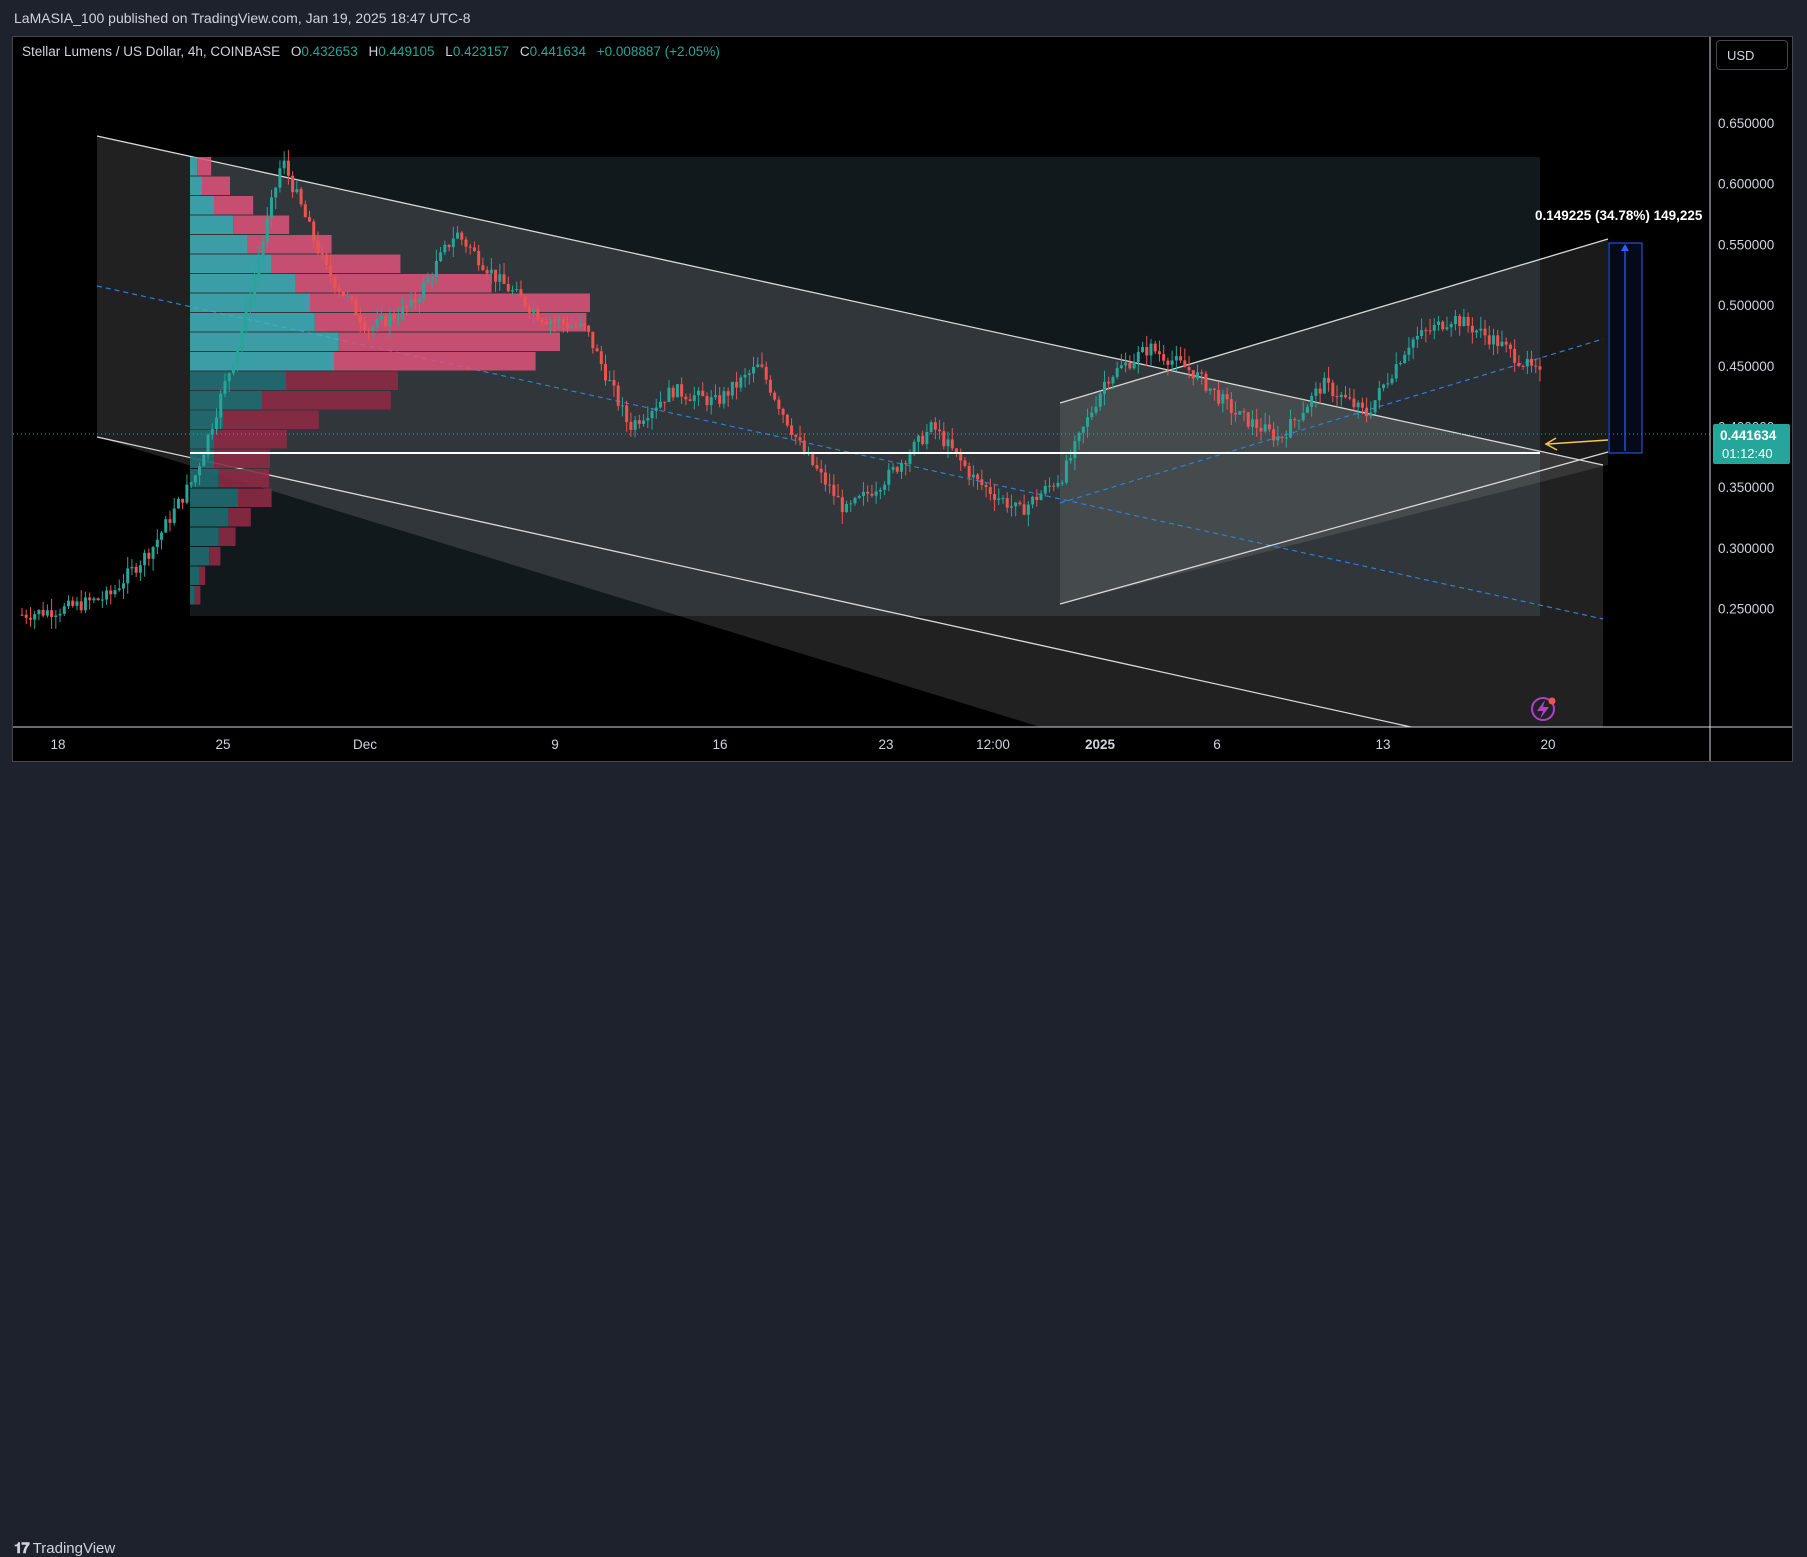 The height and width of the screenshot is (1557, 1807). What do you see at coordinates (1578, 442) in the screenshot?
I see `arrow-line` at bounding box center [1578, 442].